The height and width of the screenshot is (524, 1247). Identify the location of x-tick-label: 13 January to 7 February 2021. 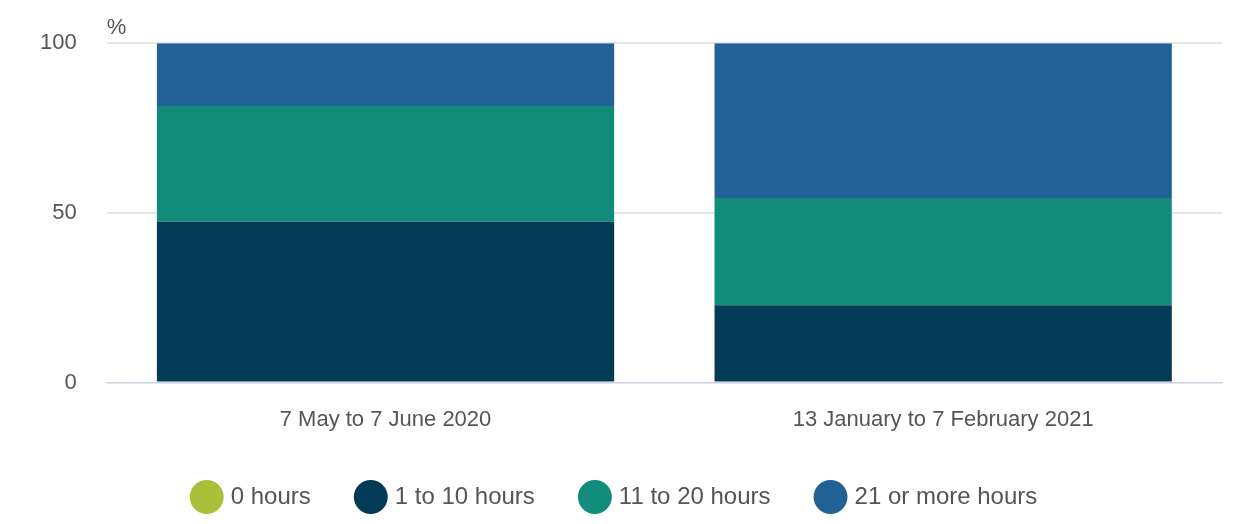
(943, 418).